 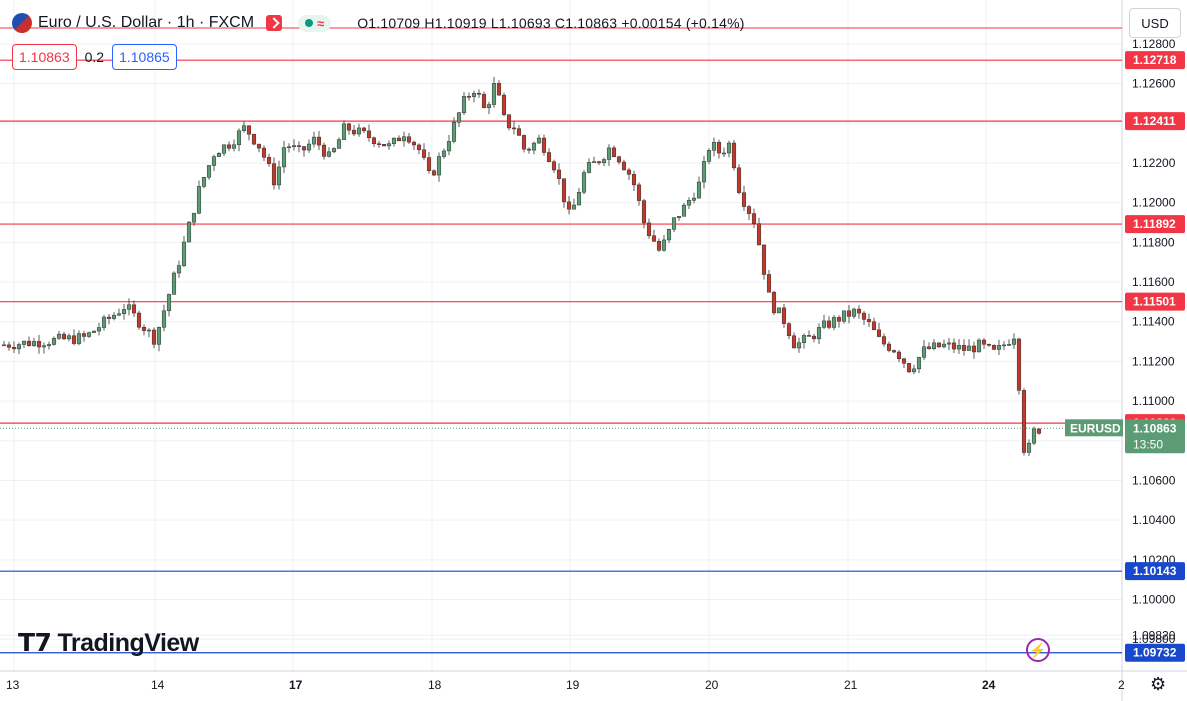 What do you see at coordinates (435, 685) in the screenshot?
I see `x-tick-label: 18` at bounding box center [435, 685].